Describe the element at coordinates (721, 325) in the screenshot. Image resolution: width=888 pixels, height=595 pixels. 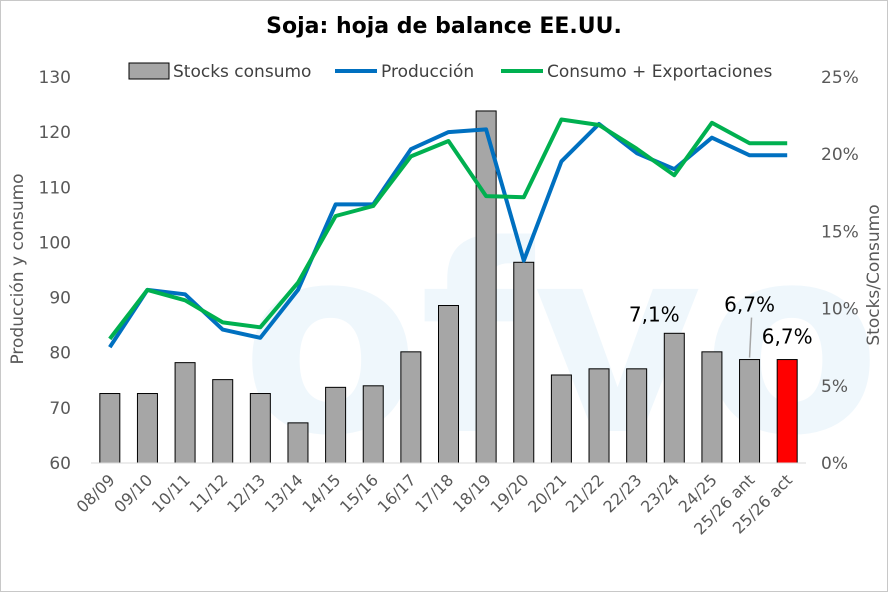
I see `annotations: 7,1% 6,7% 6,7%` at that location.